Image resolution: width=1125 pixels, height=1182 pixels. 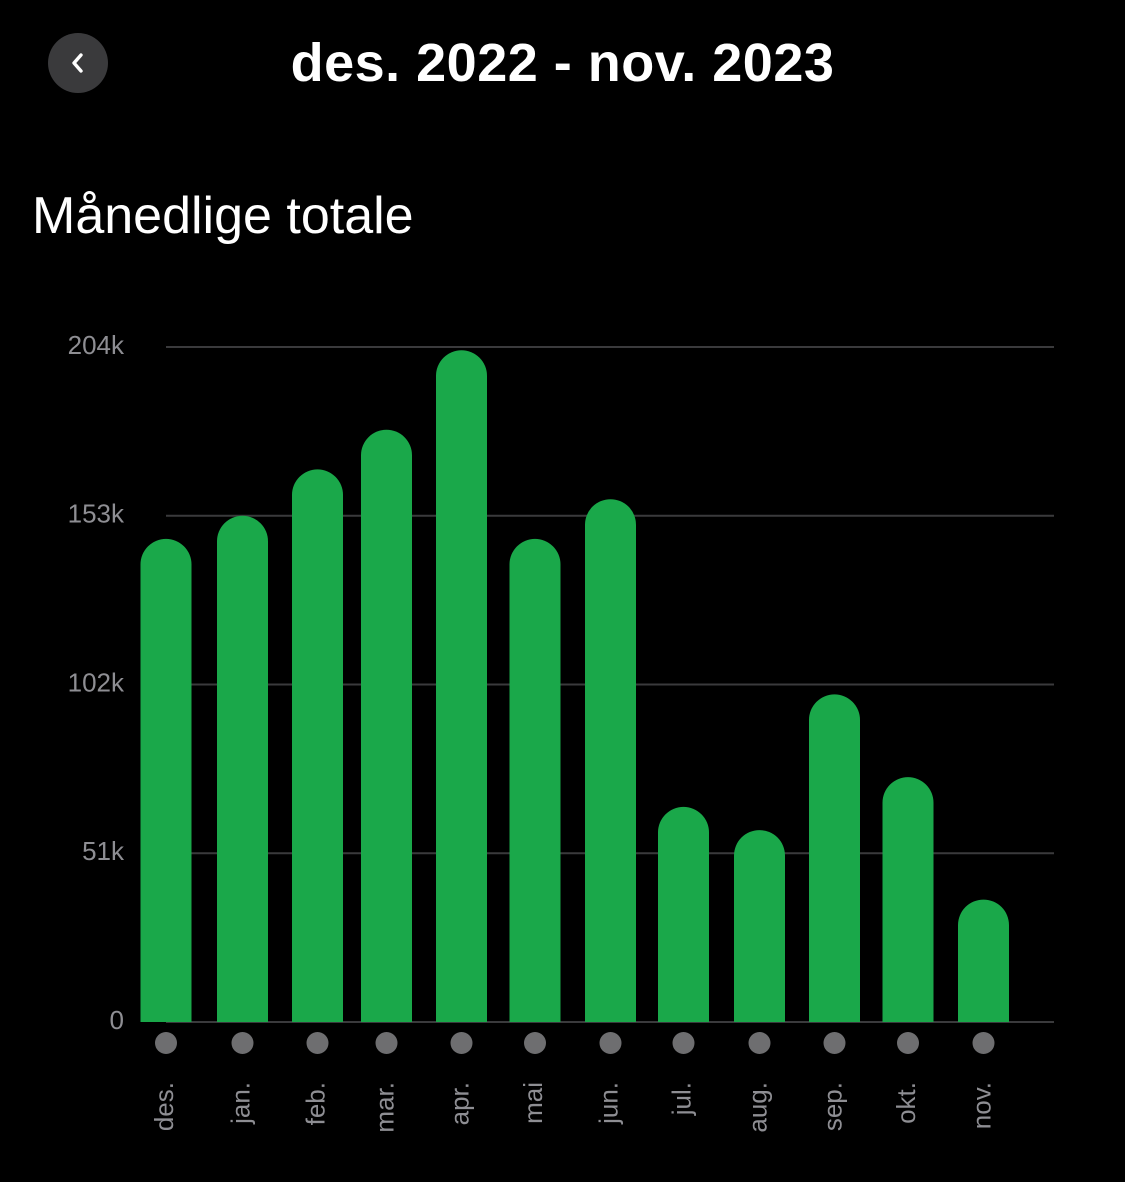 What do you see at coordinates (117, 1020) in the screenshot?
I see `y-tick-label: 0` at bounding box center [117, 1020].